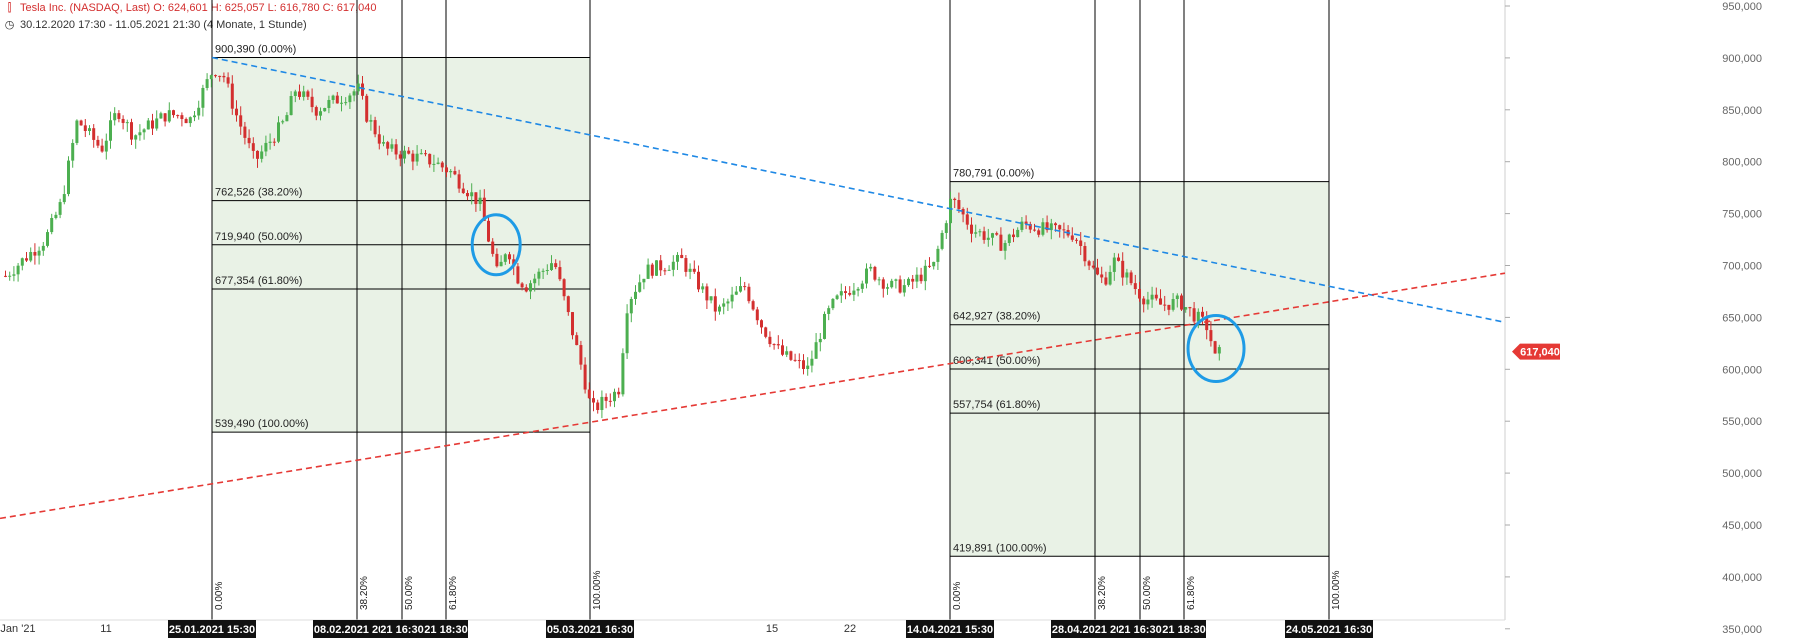  Describe the element at coordinates (1139, 630) in the screenshot. I see `date-marker-label: 21 16:30` at that location.